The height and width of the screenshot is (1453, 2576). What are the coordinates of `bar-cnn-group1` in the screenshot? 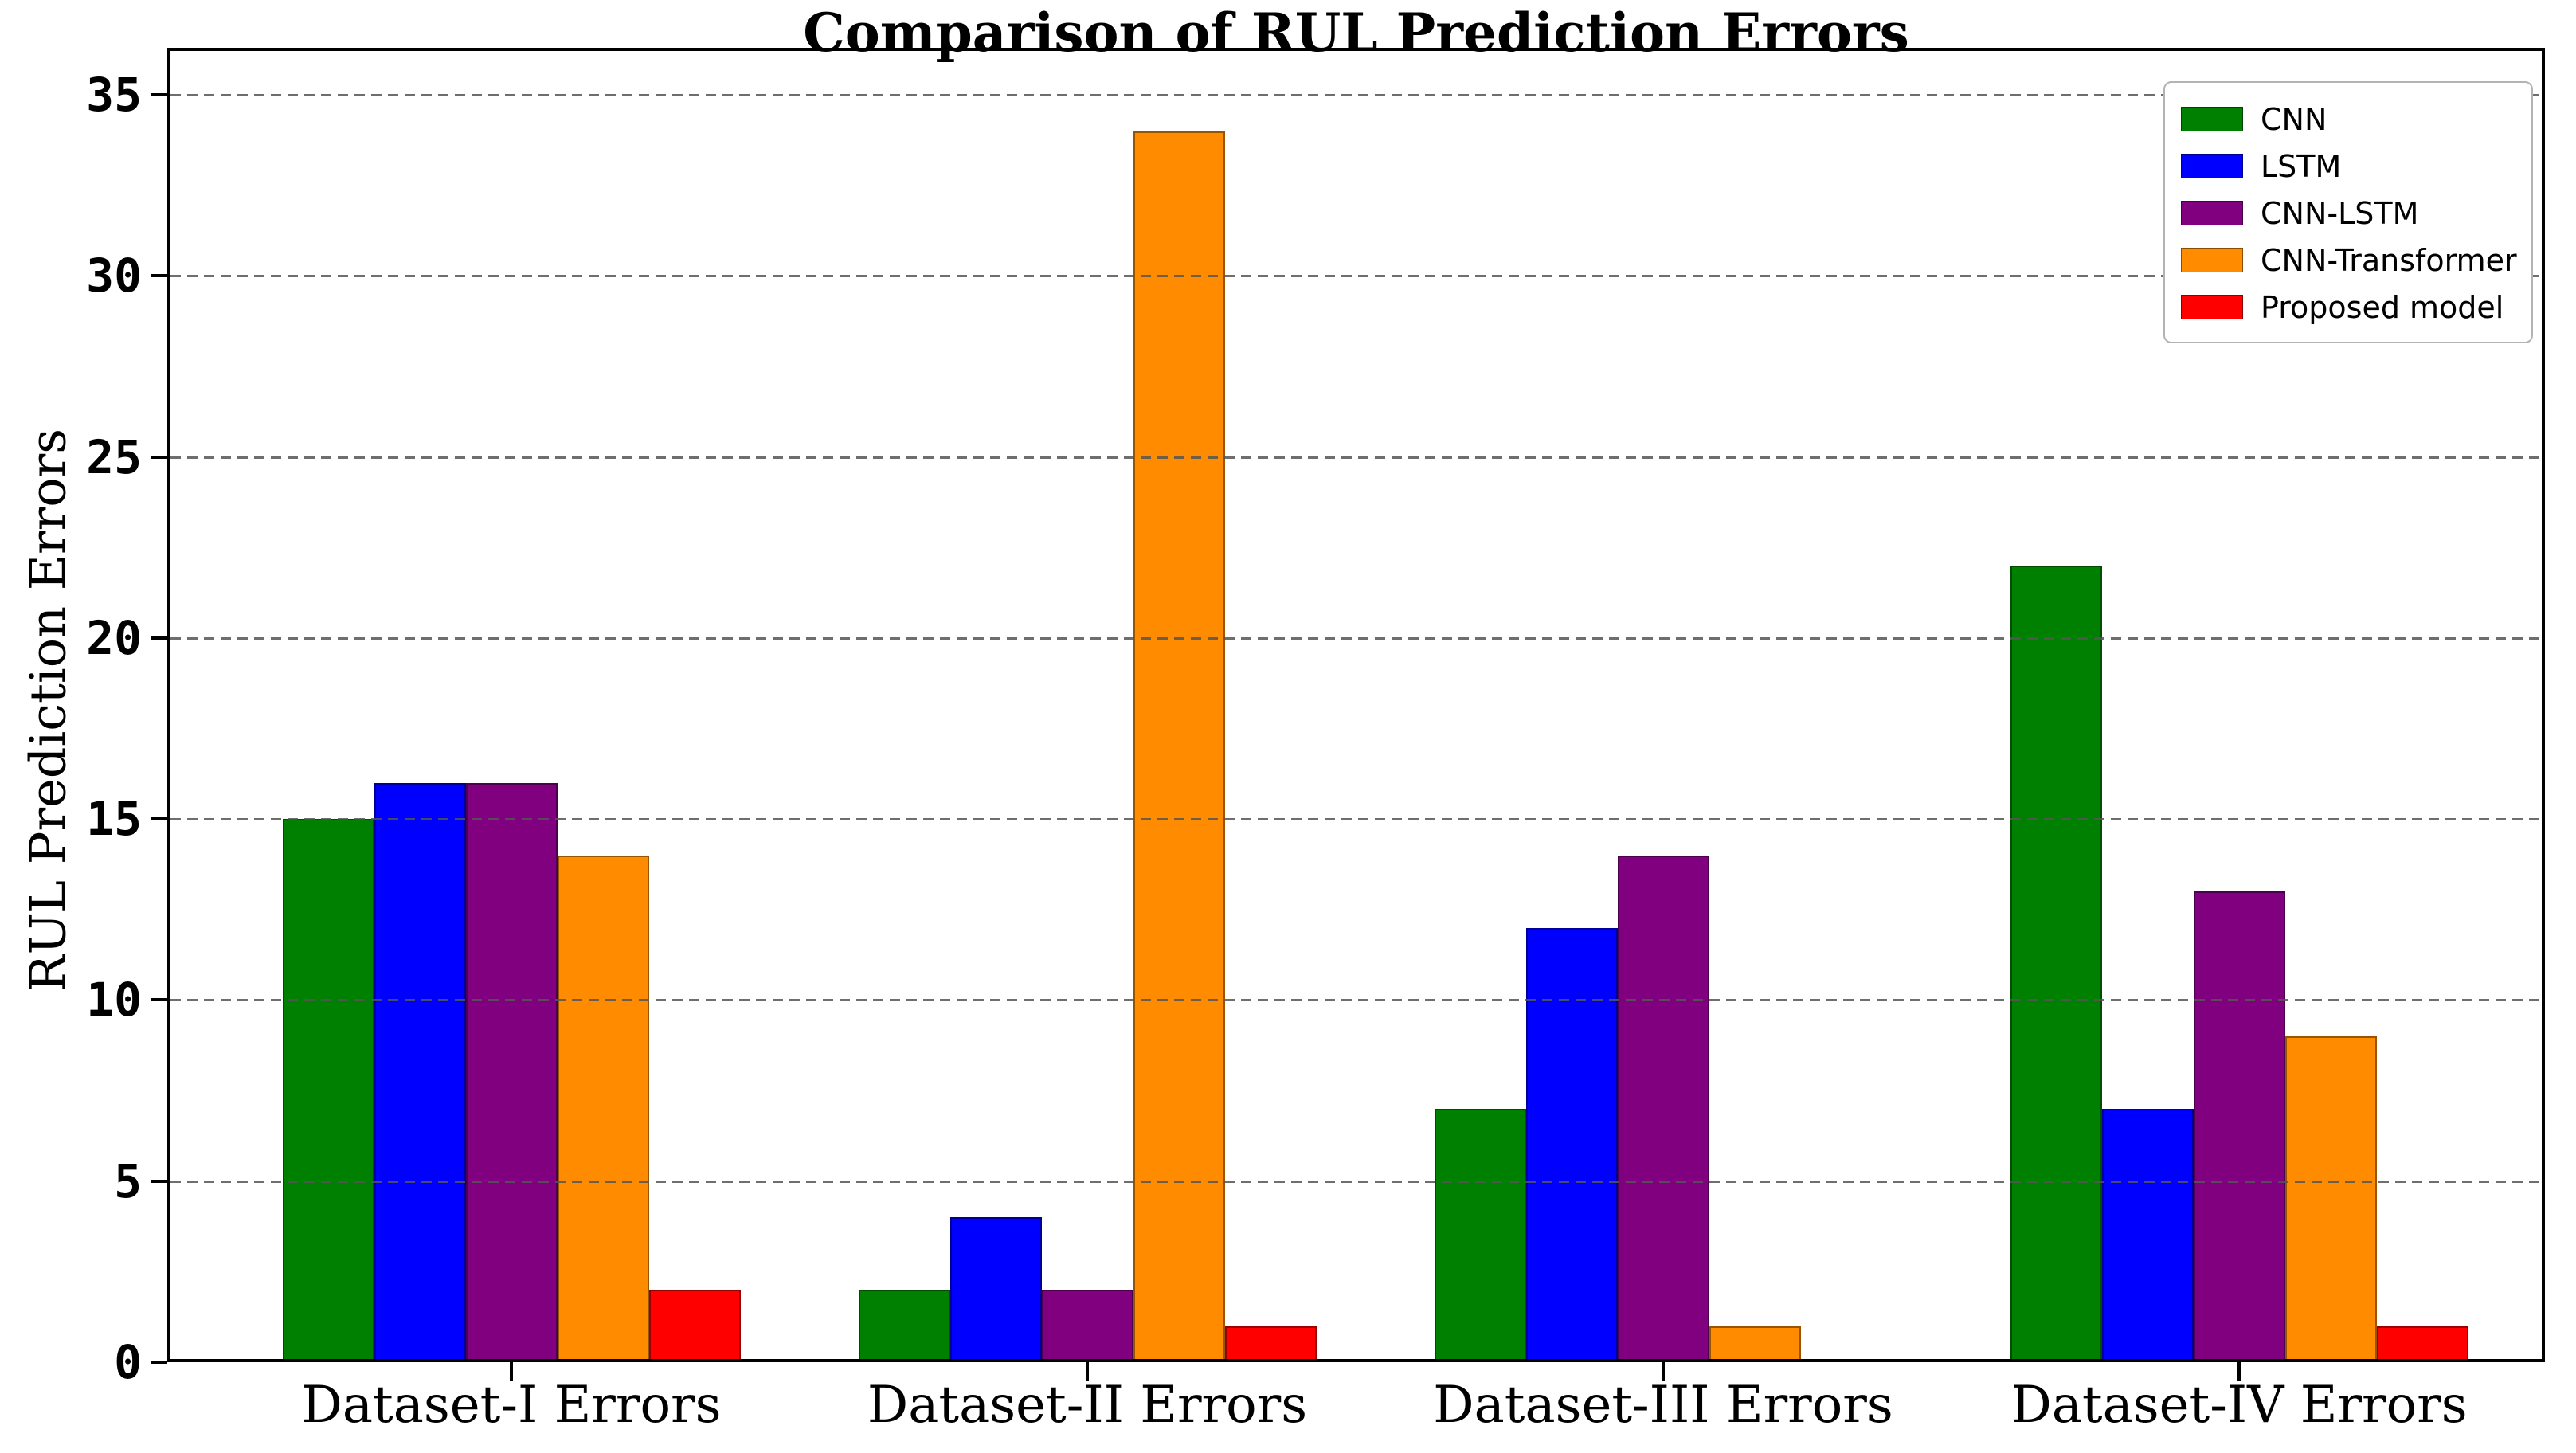 It's located at (328, 1090).